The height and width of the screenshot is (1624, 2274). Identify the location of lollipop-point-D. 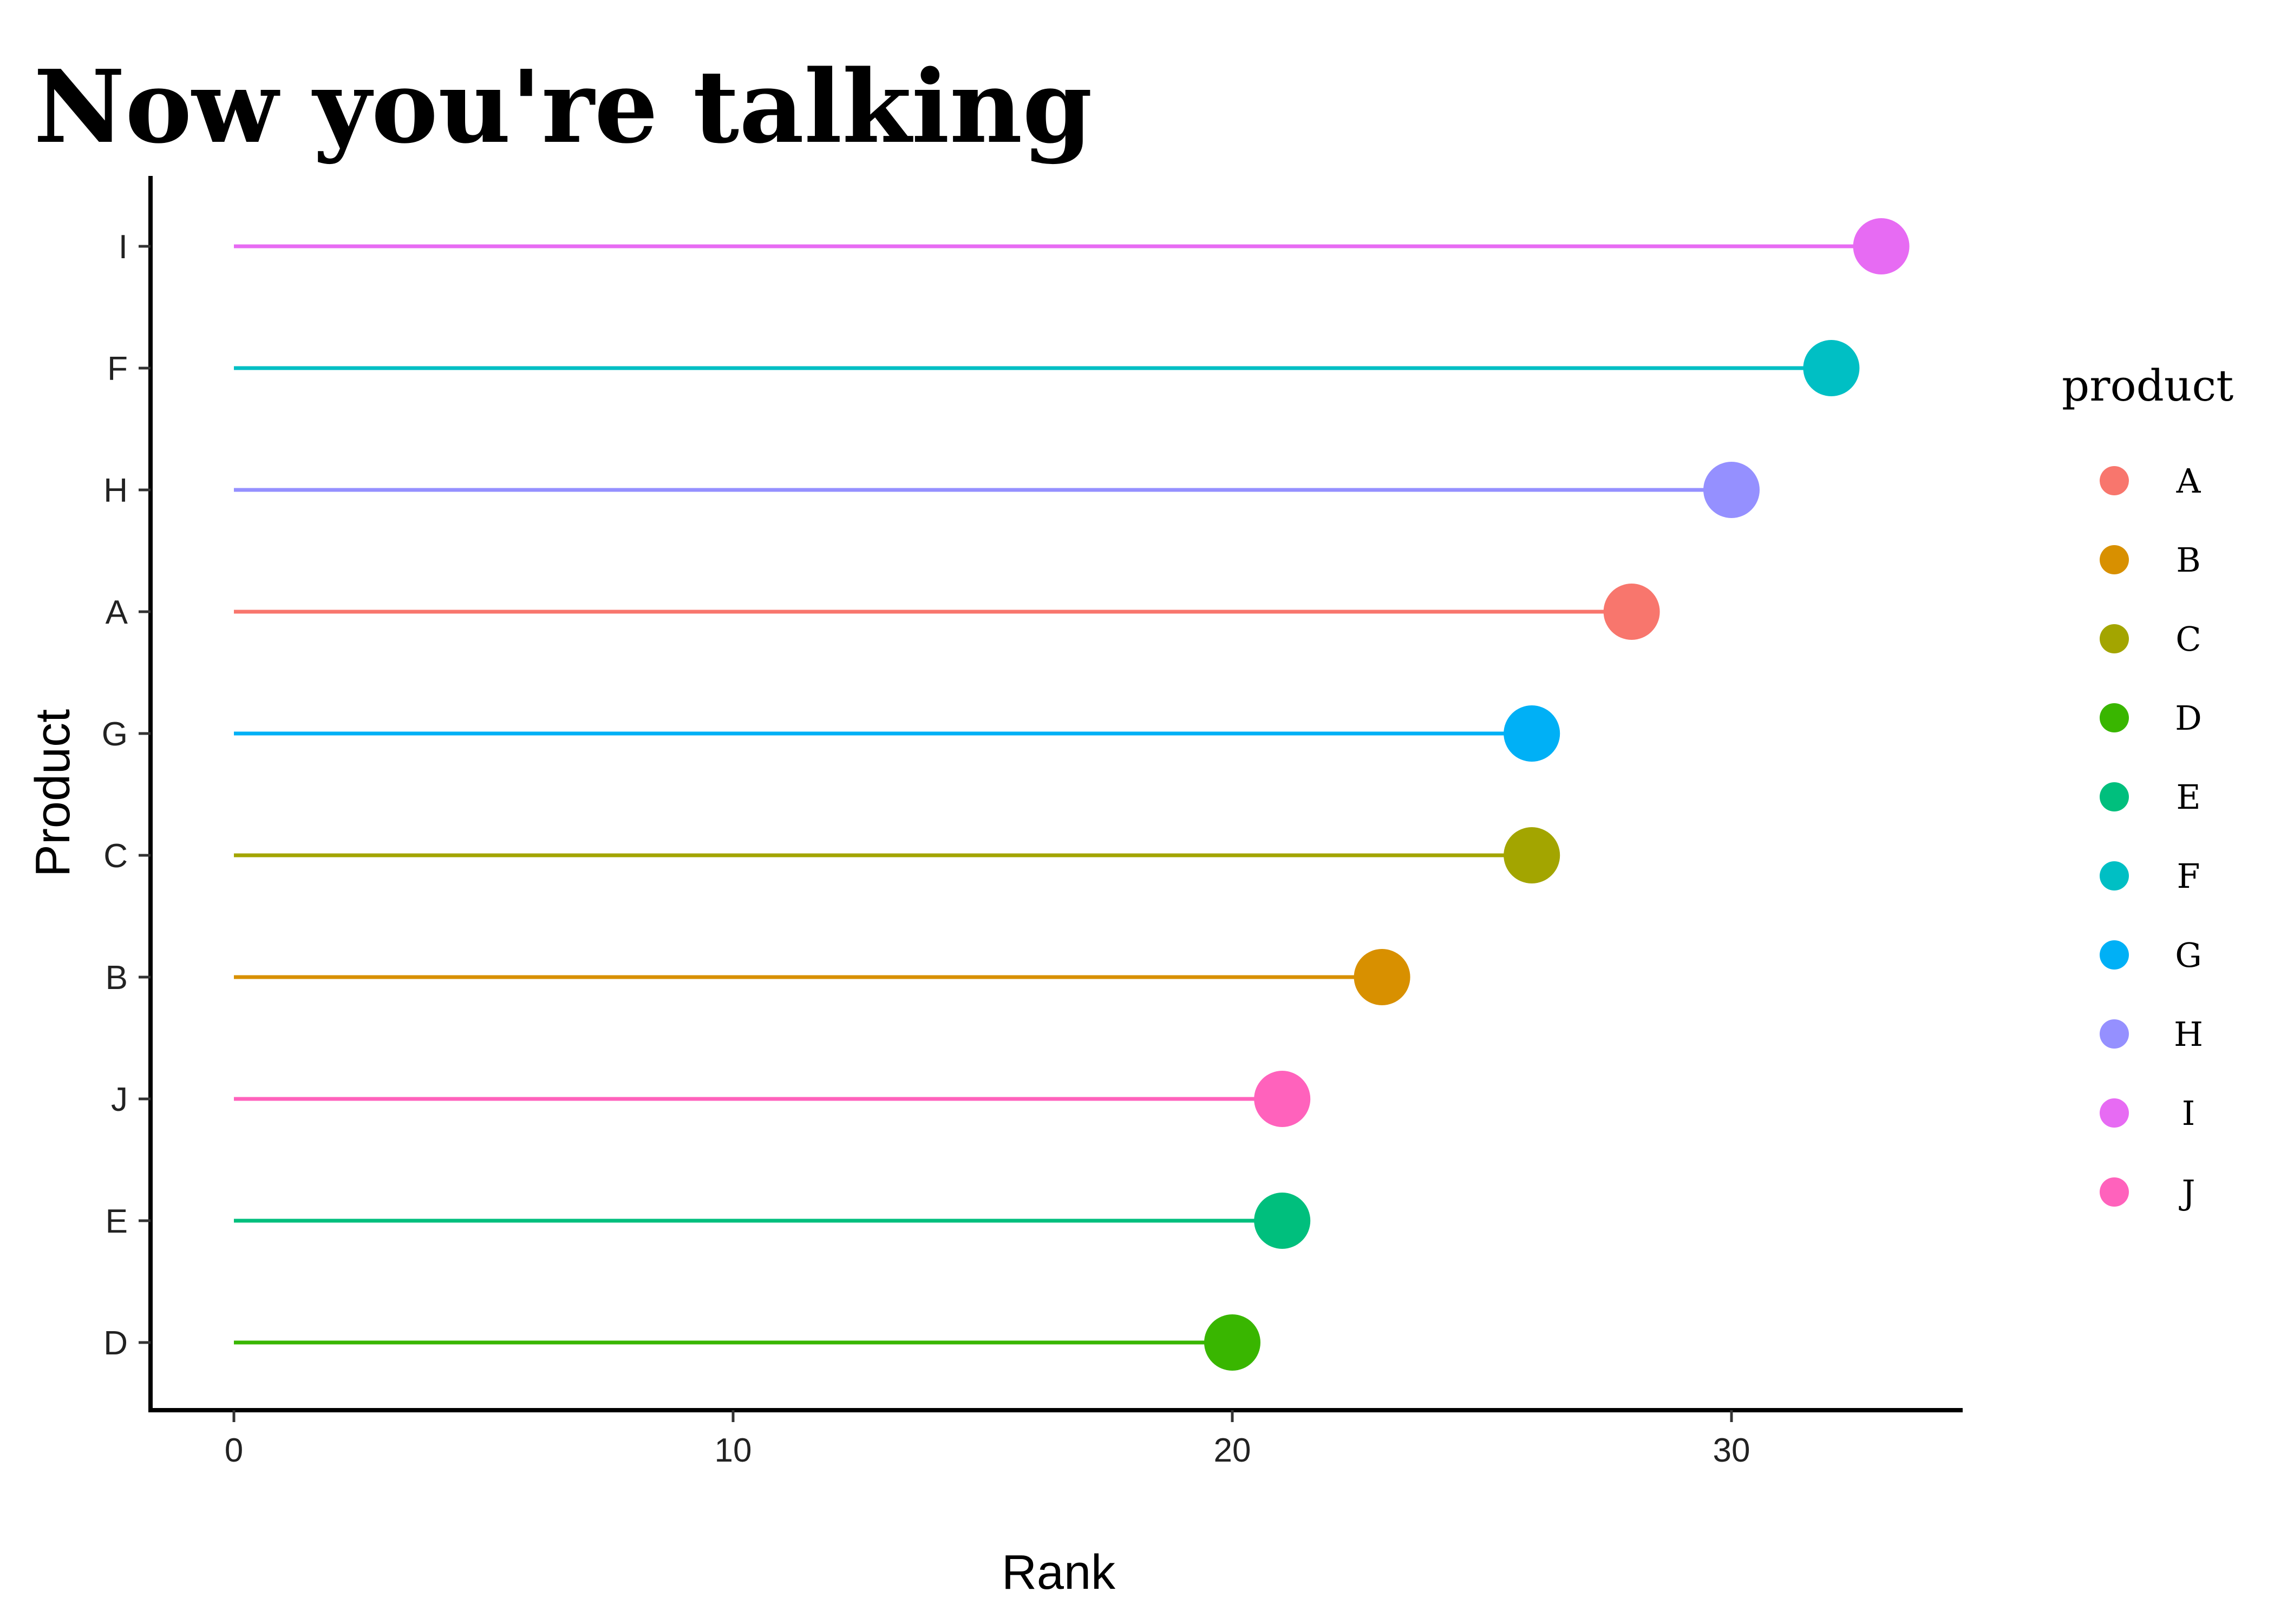
(1232, 1343).